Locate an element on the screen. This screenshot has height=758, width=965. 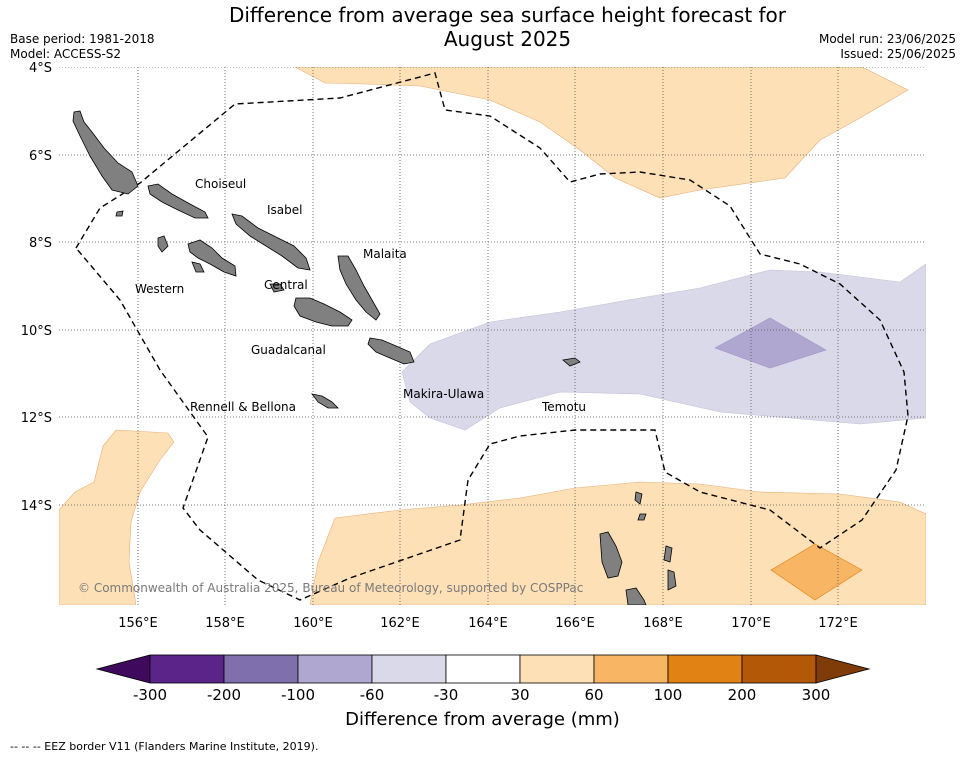
lon-label-164e: 164°E is located at coordinates (488, 623).